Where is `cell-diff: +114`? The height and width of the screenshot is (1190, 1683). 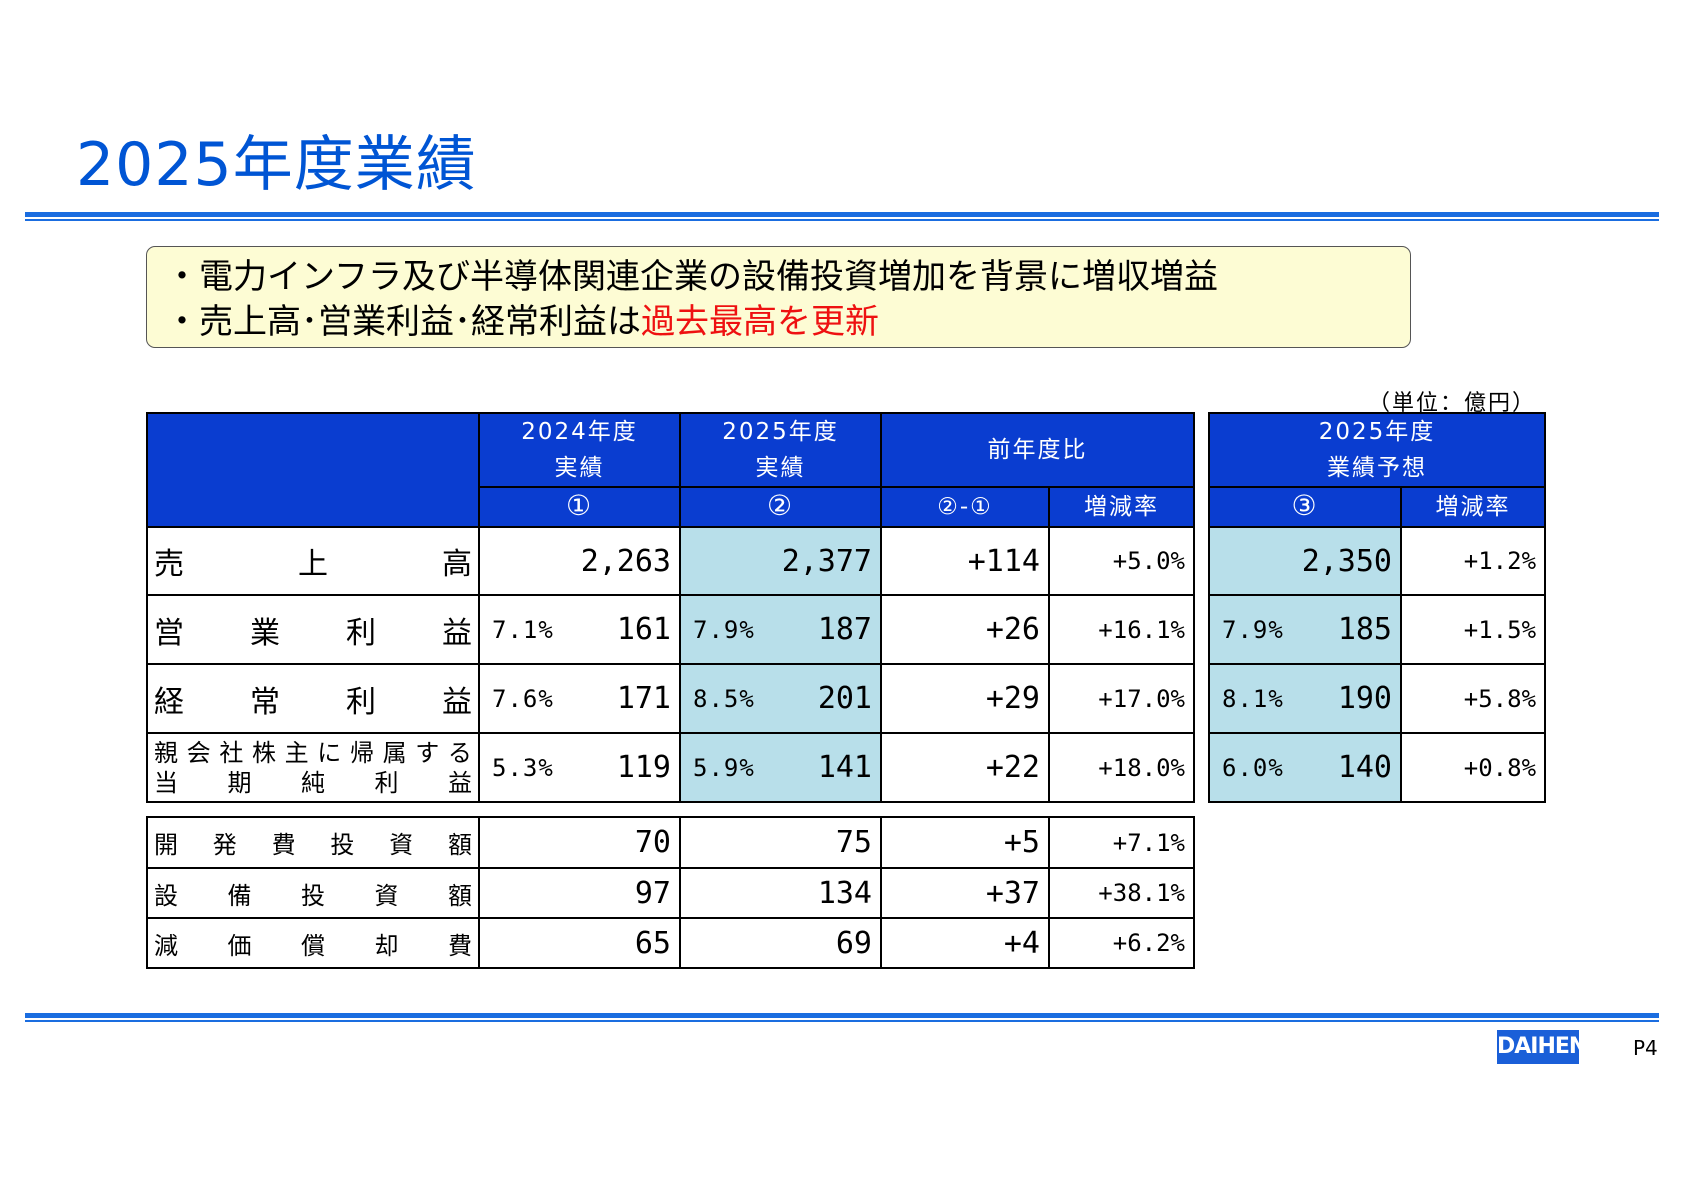 cell-diff: +114 is located at coordinates (965, 561).